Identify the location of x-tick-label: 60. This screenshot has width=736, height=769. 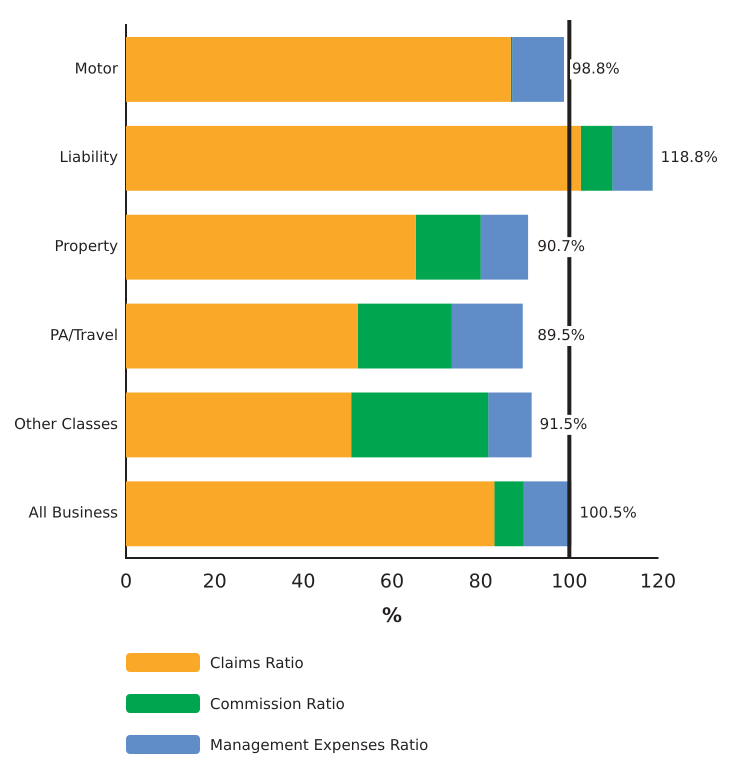
(392, 581).